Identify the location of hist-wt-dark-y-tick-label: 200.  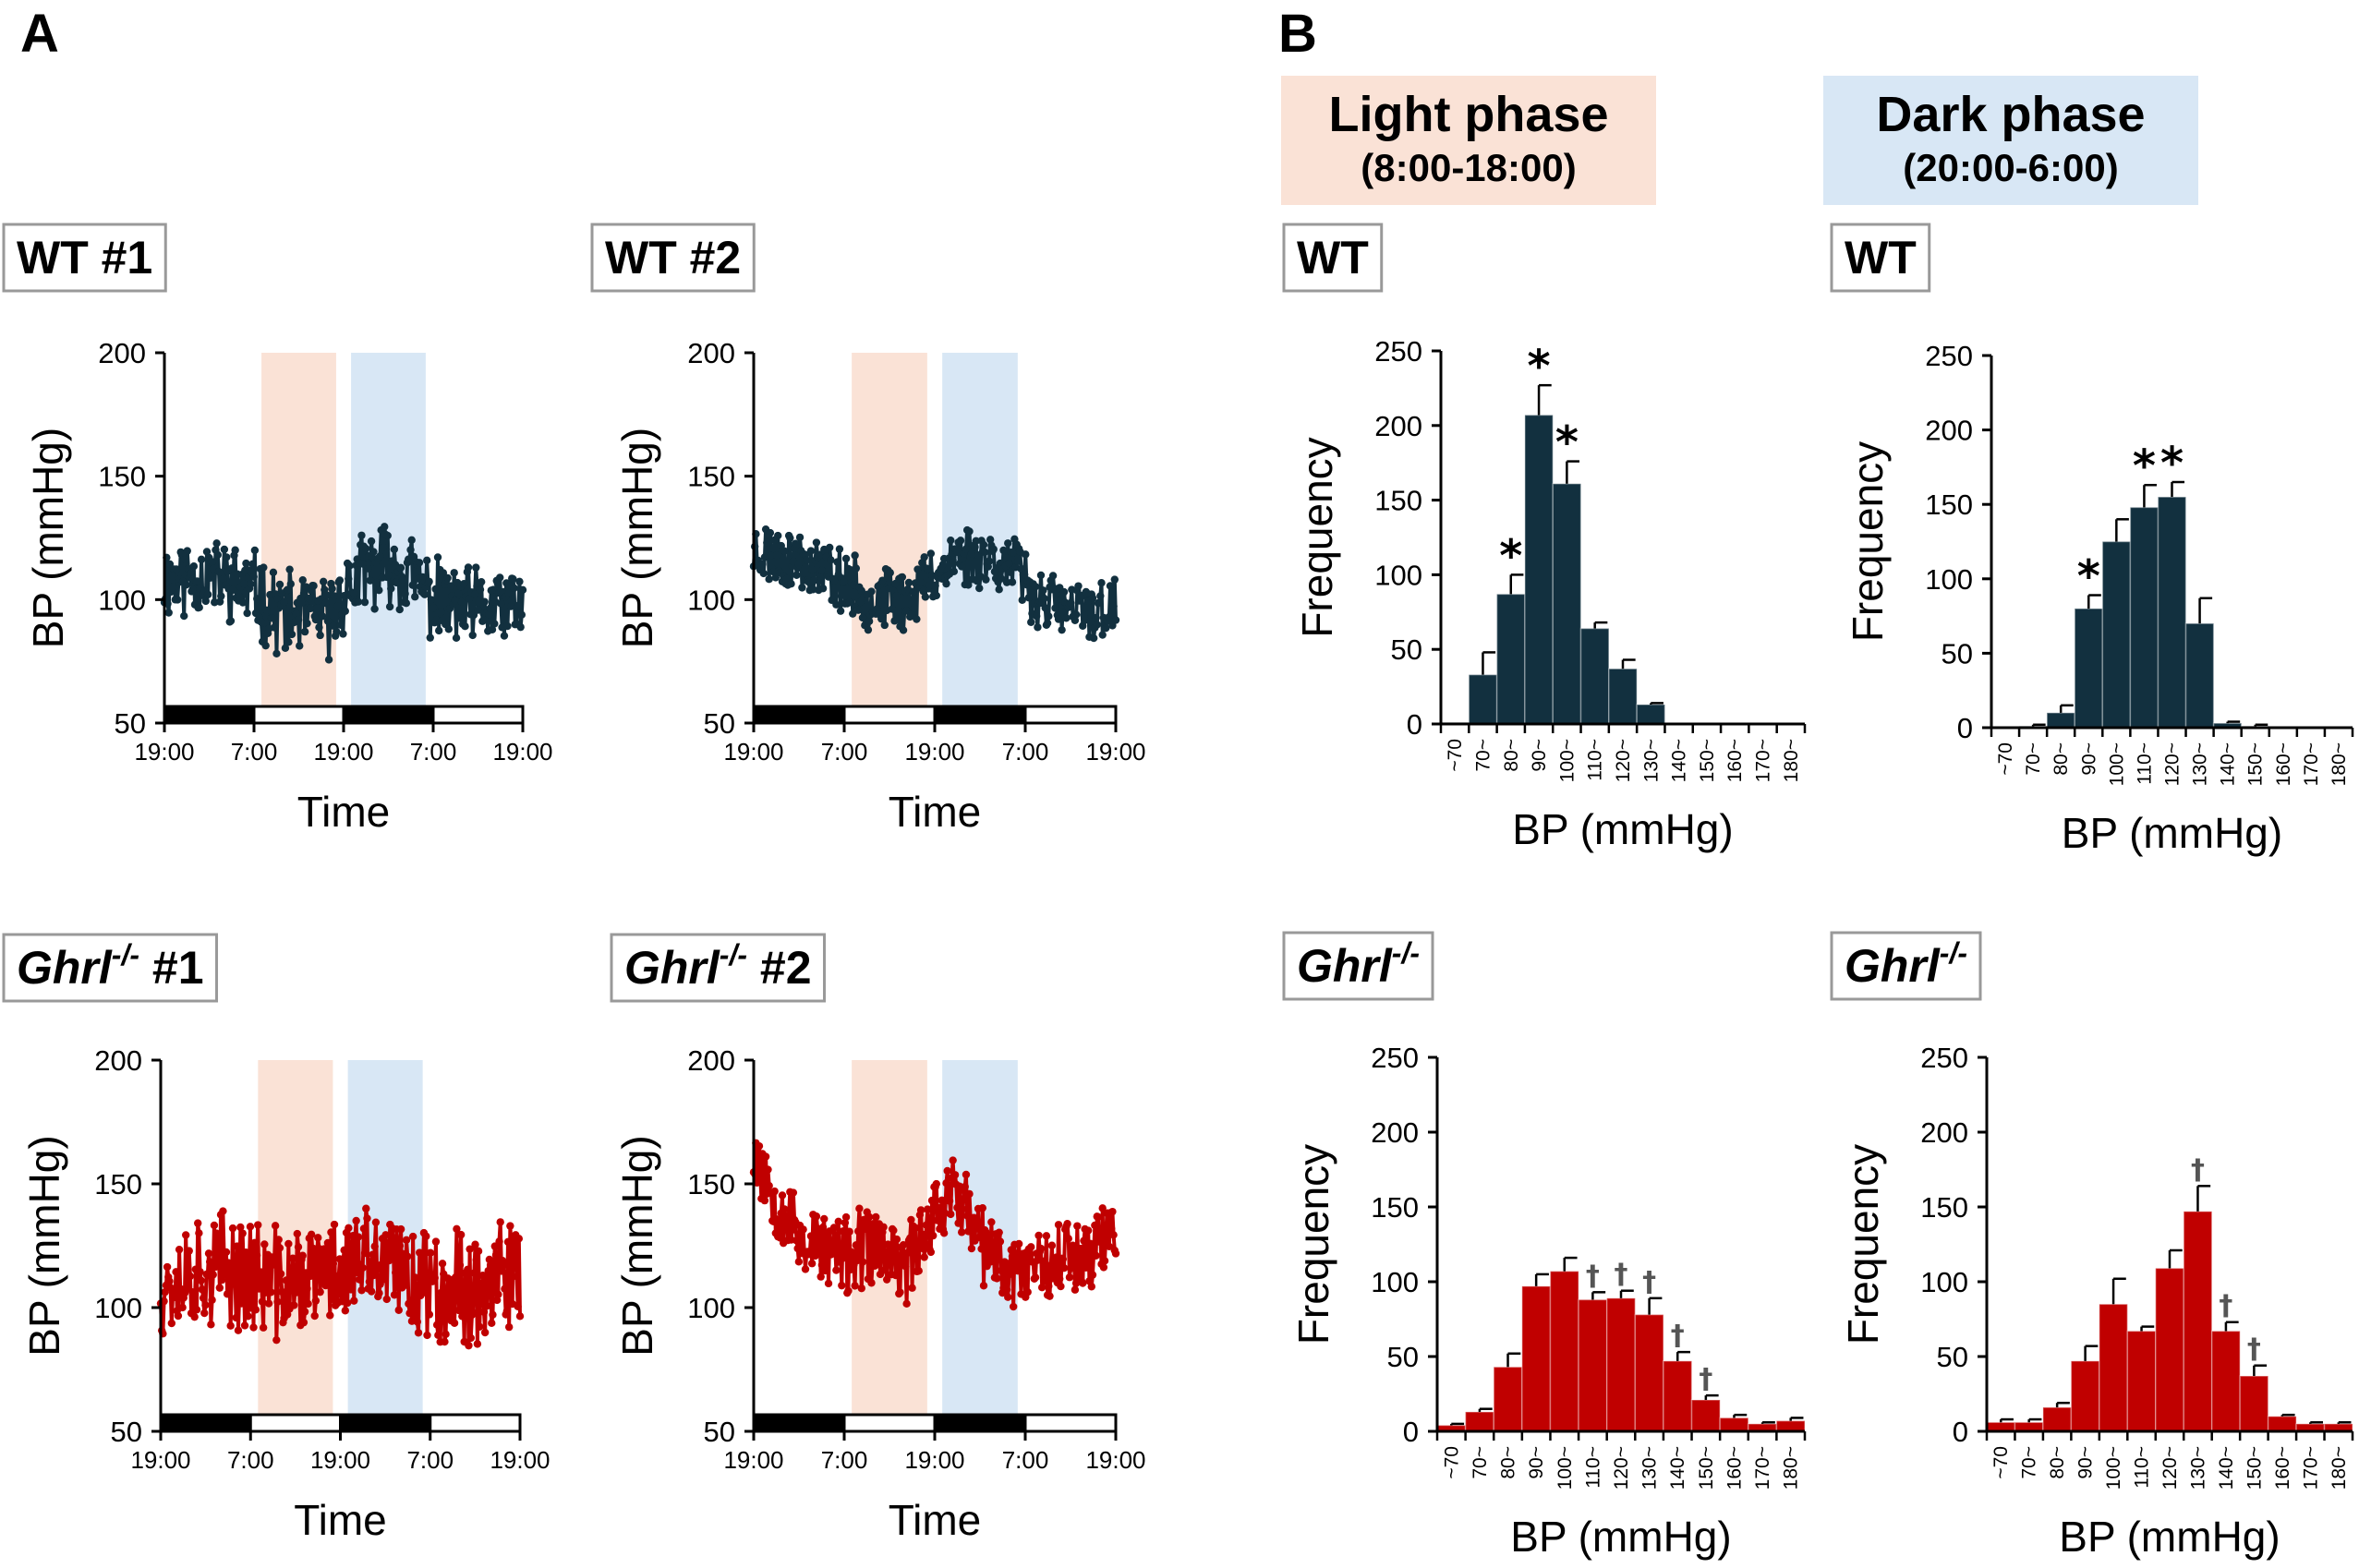
(1949, 431).